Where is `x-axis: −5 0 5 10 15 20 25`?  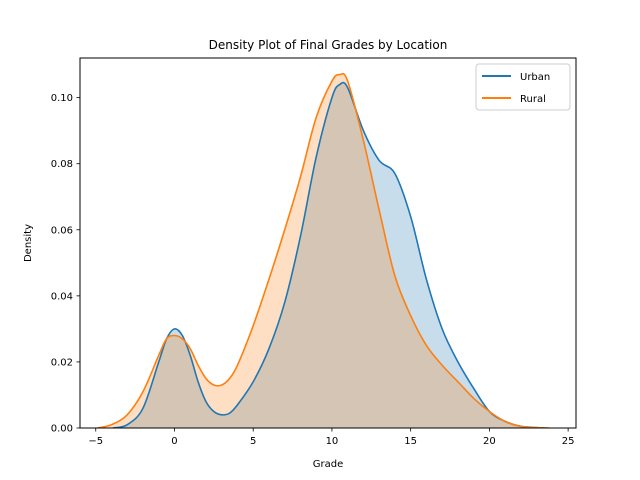
x-axis: −5 0 5 10 15 20 25 is located at coordinates (331, 437).